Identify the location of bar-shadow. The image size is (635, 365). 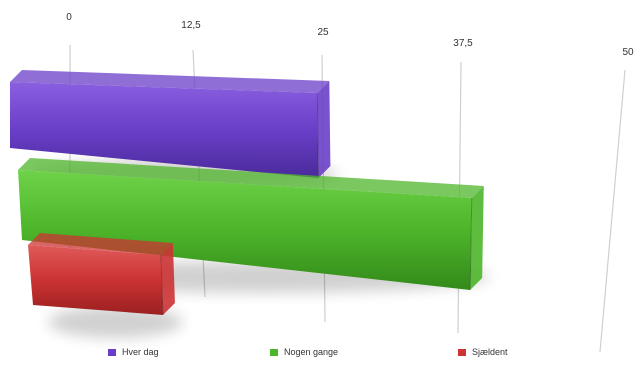
(115, 322).